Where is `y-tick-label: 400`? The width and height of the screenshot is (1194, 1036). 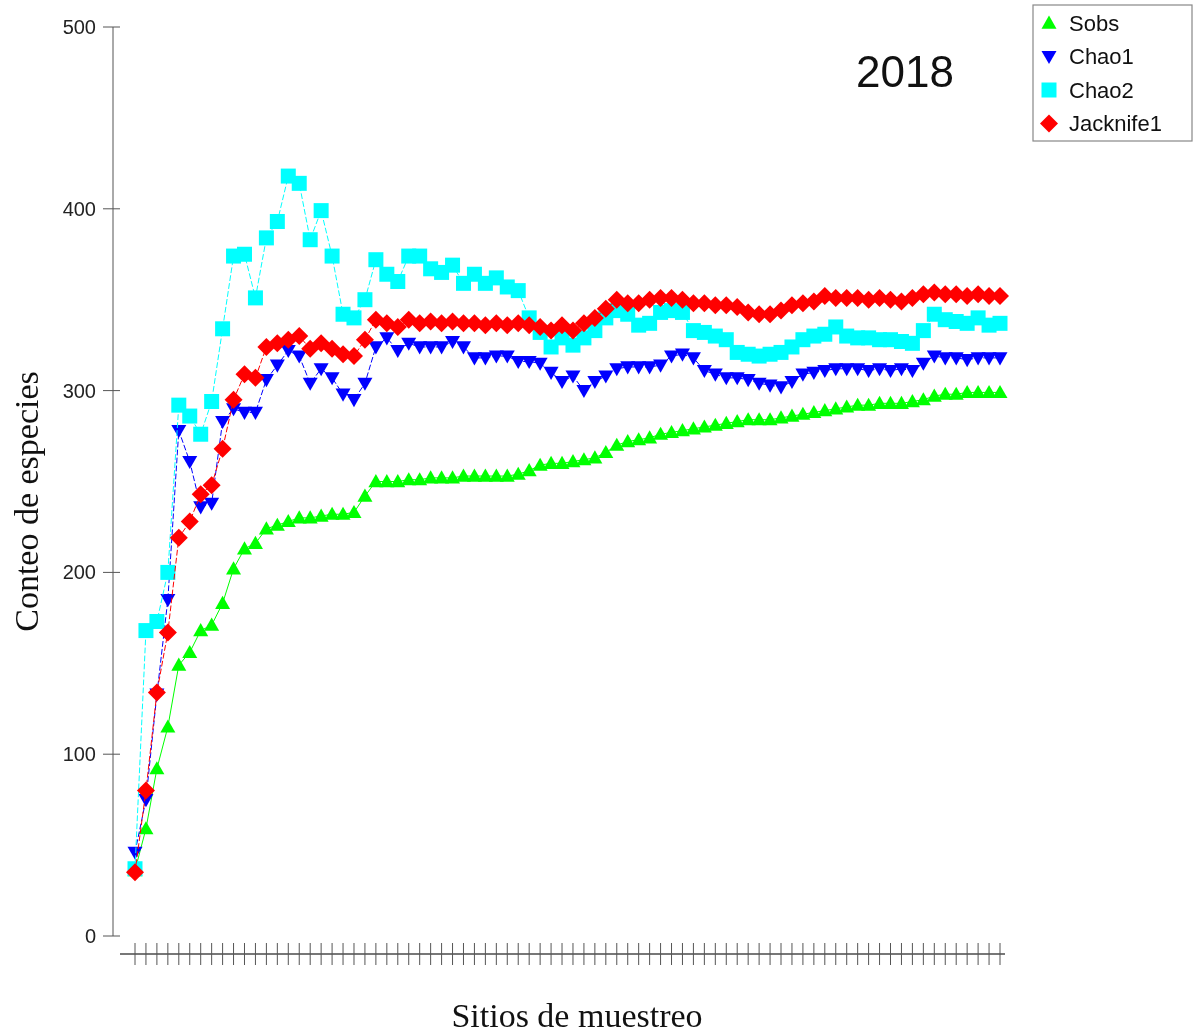 y-tick-label: 400 is located at coordinates (79, 208).